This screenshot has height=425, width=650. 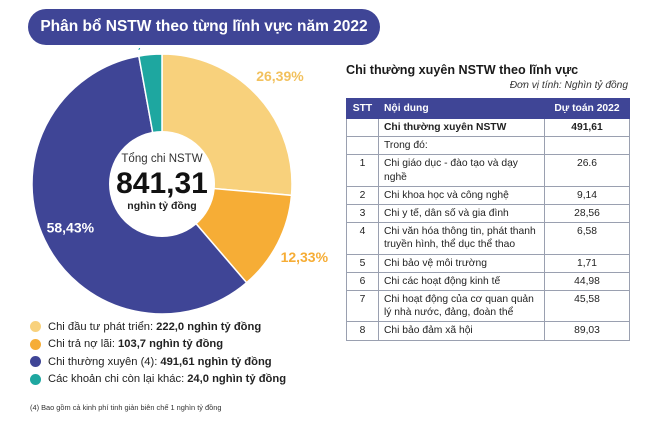 I want to click on cell-value: 9,14, so click(x=587, y=195).